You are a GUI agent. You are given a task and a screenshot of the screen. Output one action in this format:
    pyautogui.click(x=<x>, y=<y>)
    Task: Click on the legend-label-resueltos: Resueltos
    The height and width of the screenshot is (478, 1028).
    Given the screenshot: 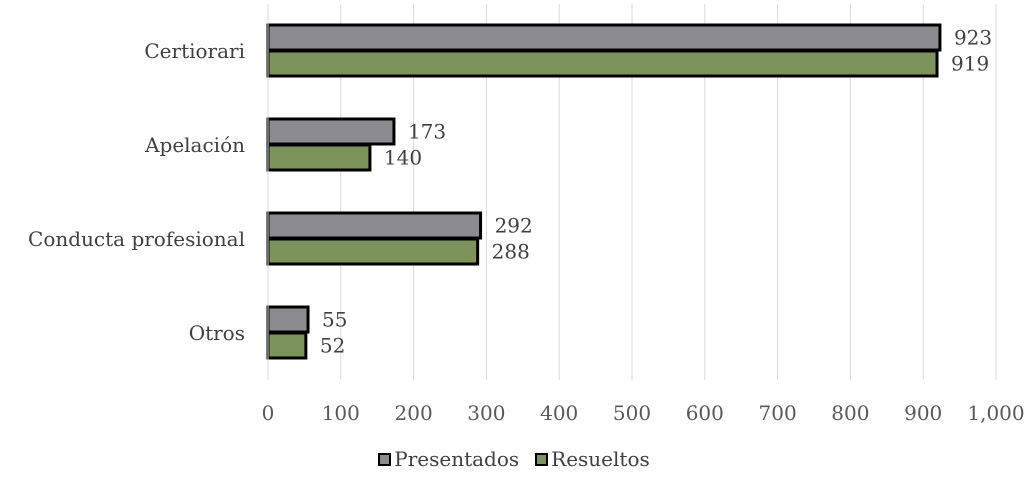 What is the action you would take?
    pyautogui.click(x=600, y=459)
    